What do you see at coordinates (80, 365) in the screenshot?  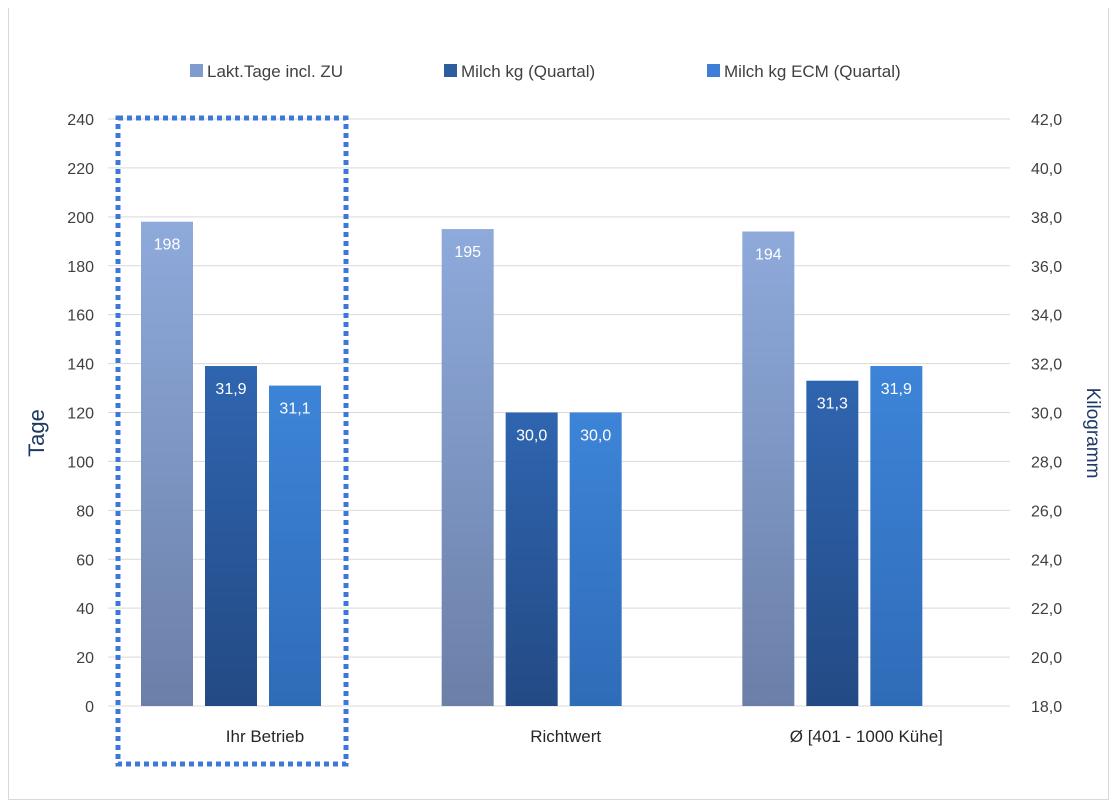 I see `y-tick-label: 140` at bounding box center [80, 365].